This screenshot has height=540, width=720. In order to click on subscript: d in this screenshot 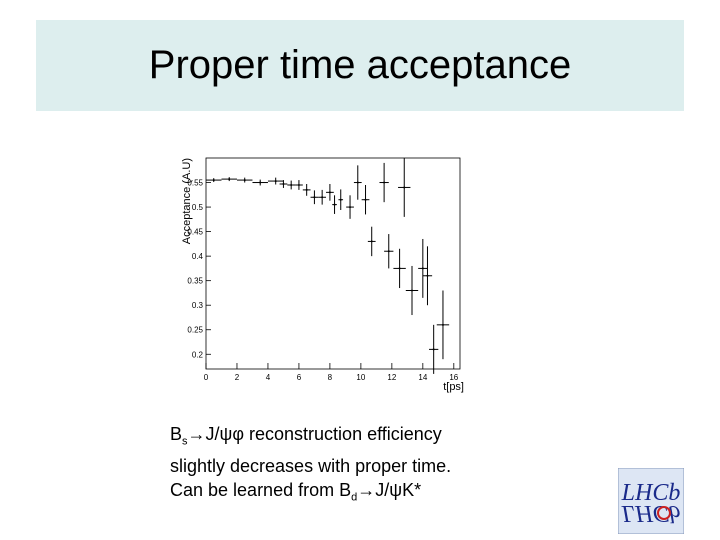, I will do `click(354, 497)`.